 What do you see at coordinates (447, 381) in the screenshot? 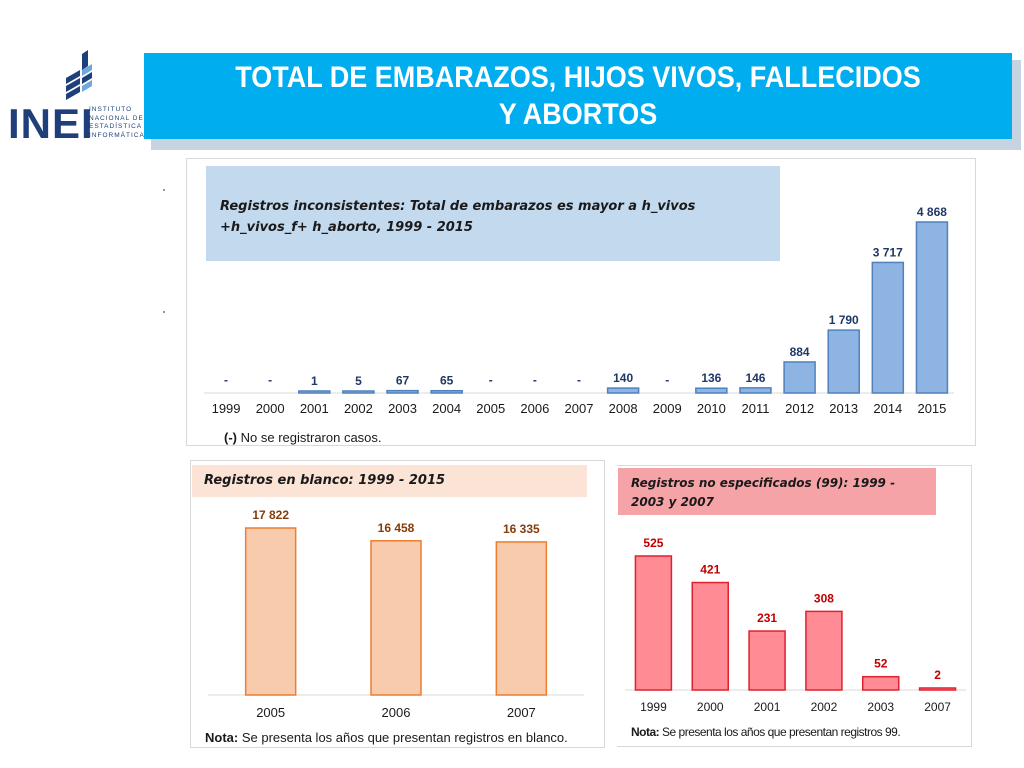
I see `data-label: 65` at bounding box center [447, 381].